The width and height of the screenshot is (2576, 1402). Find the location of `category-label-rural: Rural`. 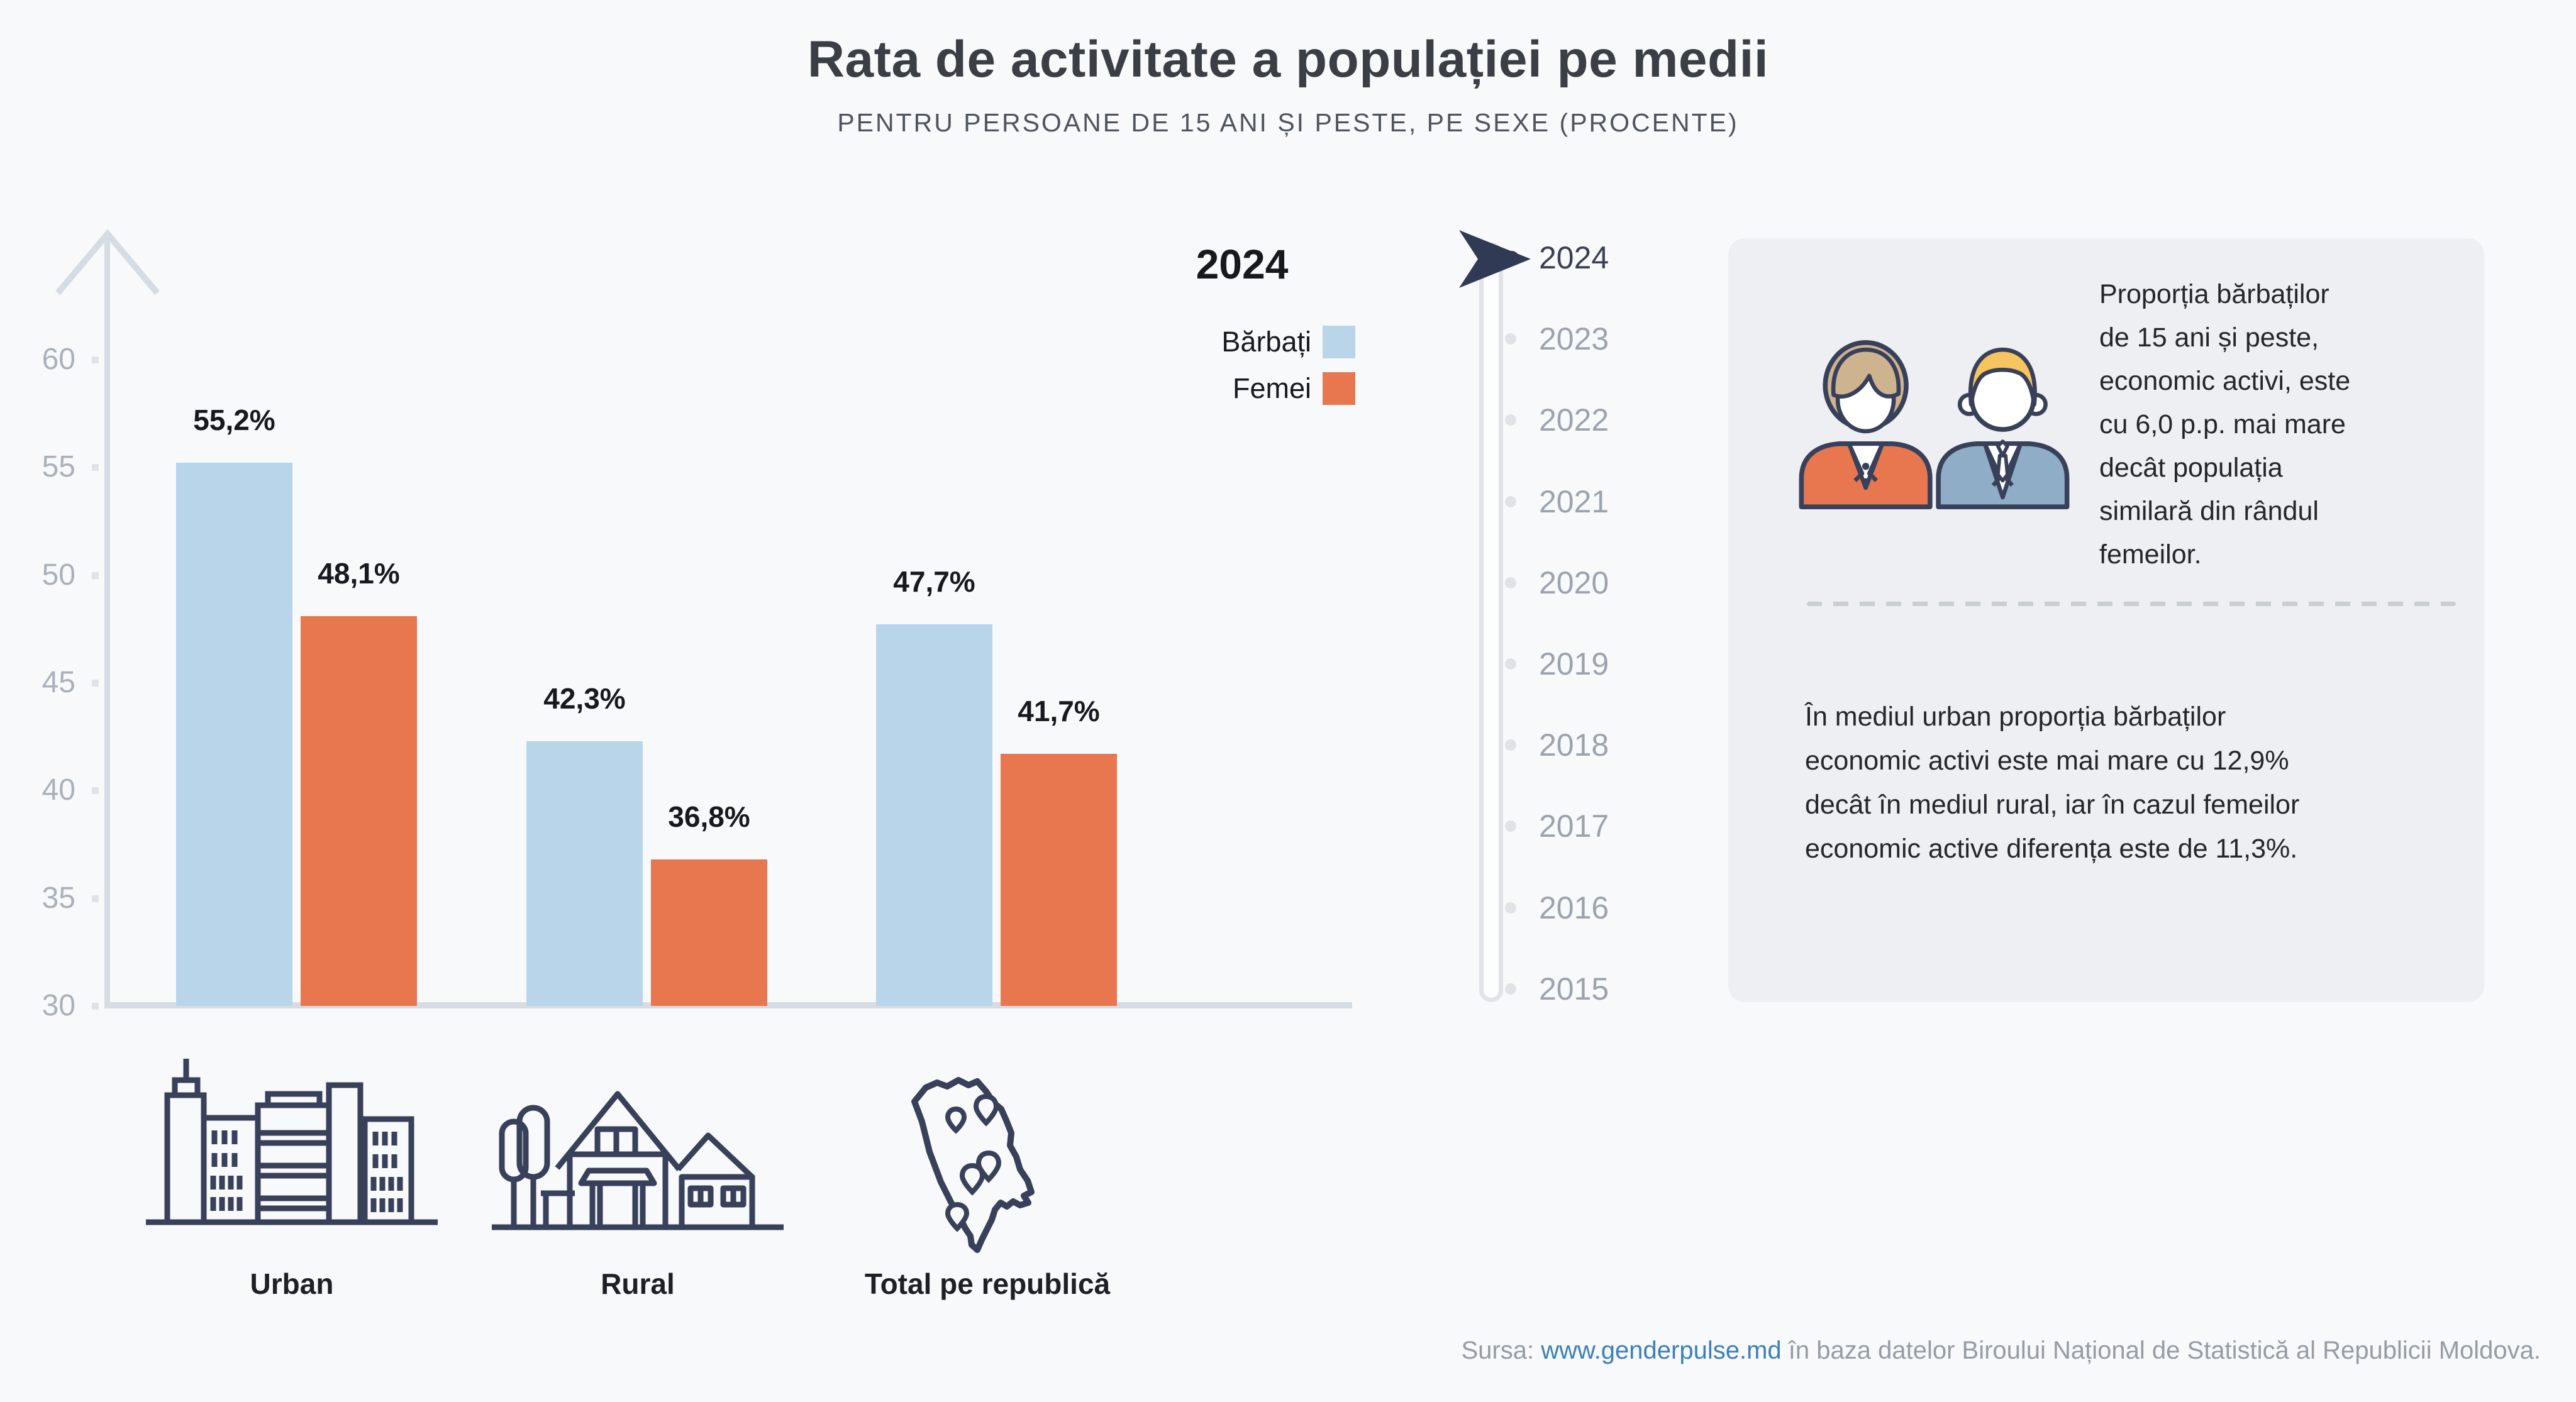

category-label-rural: Rural is located at coordinates (638, 1283).